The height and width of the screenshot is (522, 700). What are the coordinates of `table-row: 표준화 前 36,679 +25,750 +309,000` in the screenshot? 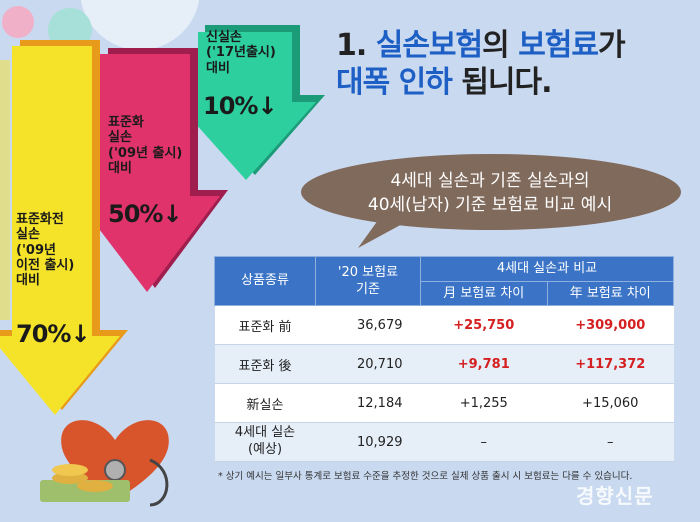 It's located at (444, 325).